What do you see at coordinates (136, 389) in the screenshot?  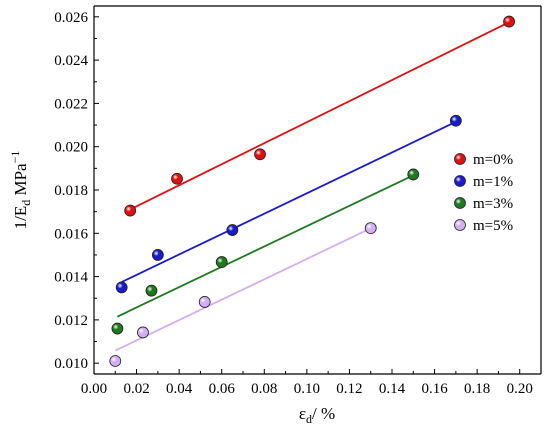 I see `x-tick-label: 0.02` at bounding box center [136, 389].